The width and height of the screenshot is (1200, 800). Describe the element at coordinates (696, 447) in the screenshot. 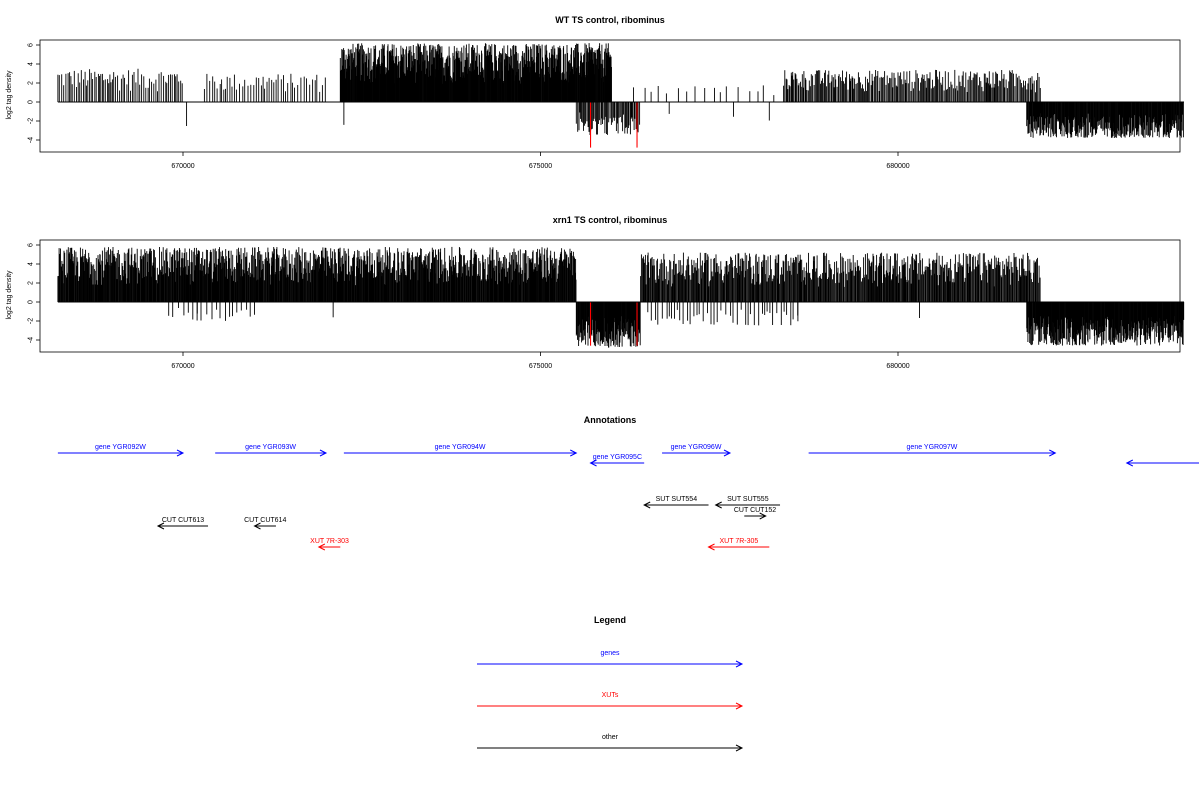

I see `annotation-label: gene YGR096W` at that location.